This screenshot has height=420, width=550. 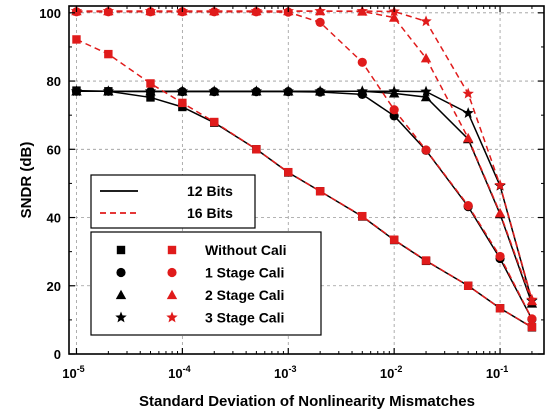 I want to click on legend-marker-red-square, so click(x=172, y=250).